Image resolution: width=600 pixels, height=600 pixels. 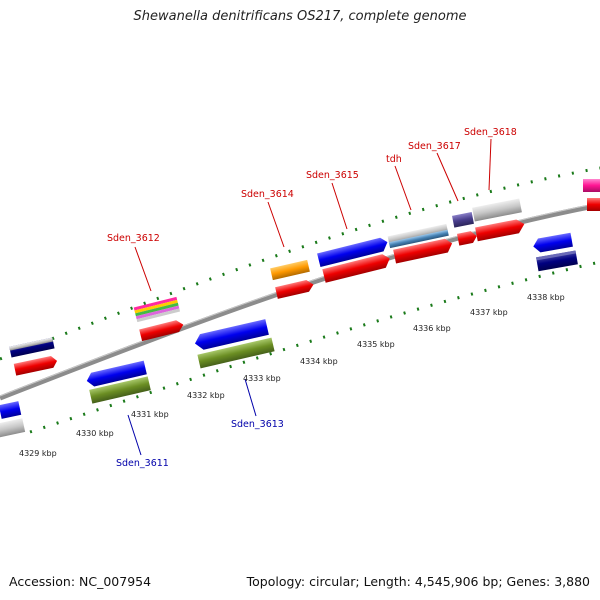 What do you see at coordinates (267, 194) in the screenshot?
I see `gene-label: Sden_3614` at bounding box center [267, 194].